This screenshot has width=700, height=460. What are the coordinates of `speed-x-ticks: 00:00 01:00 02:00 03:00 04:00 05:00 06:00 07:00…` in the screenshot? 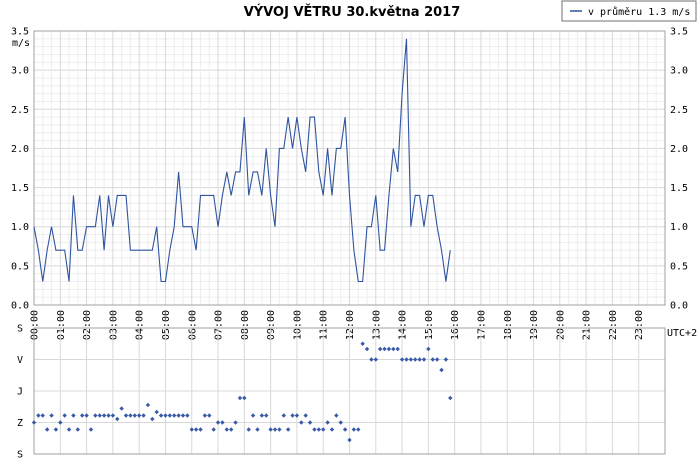 It's located at (338, 325).